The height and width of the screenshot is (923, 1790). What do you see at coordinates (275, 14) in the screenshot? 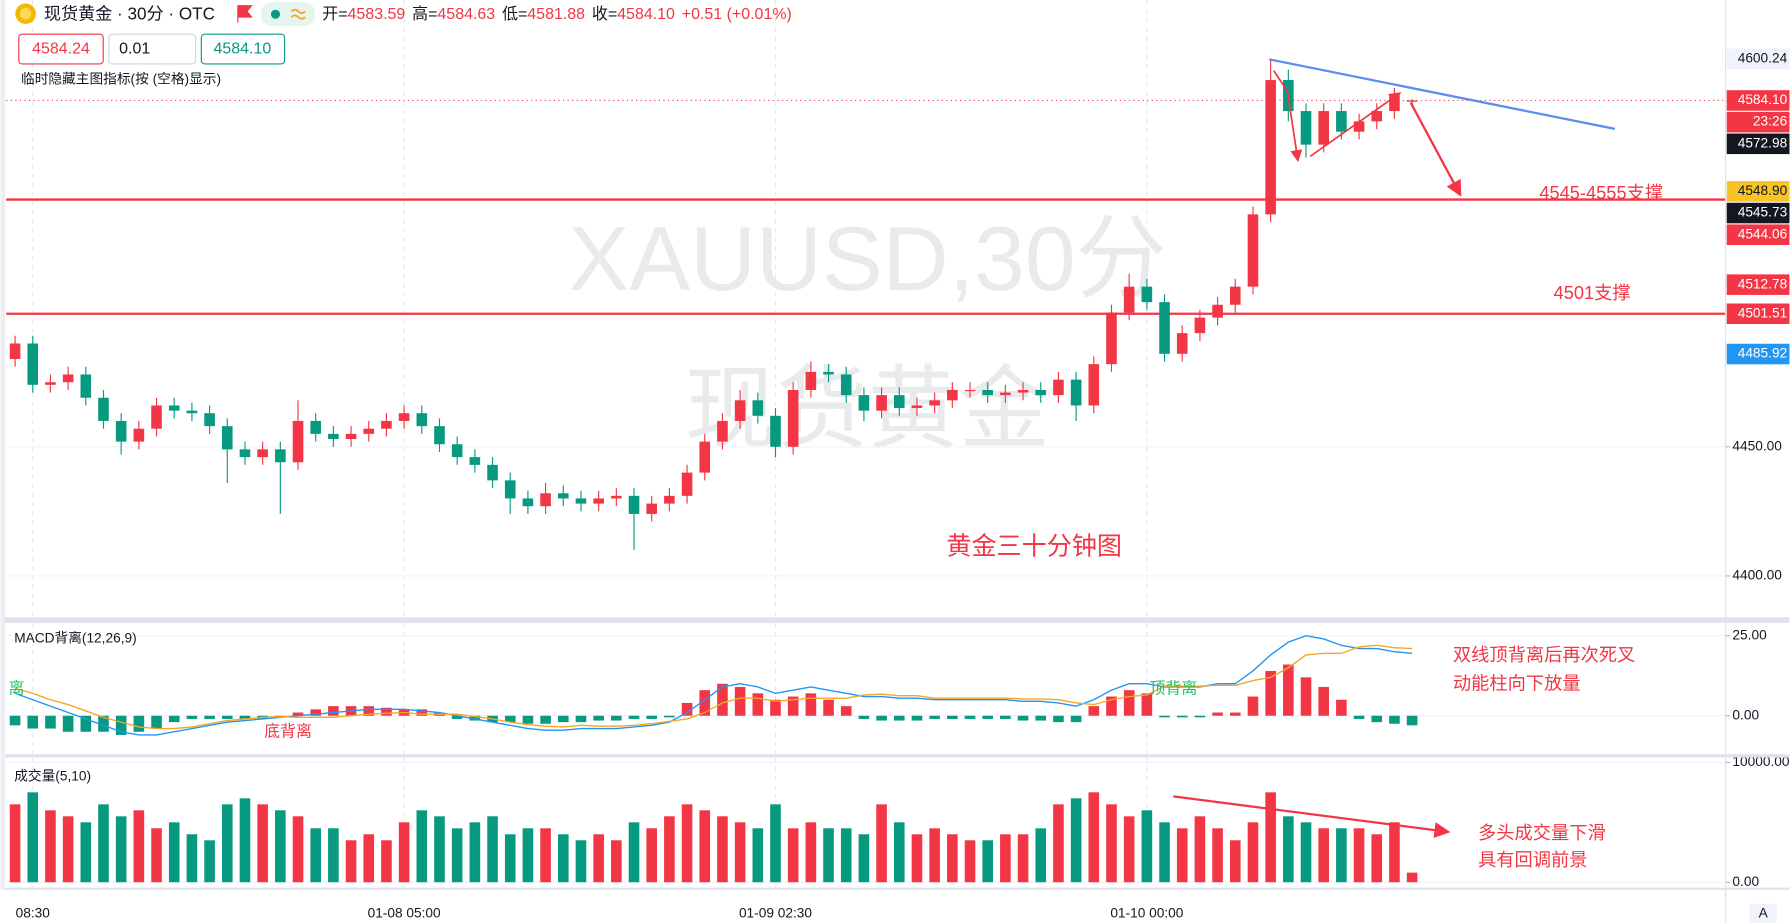
I see `status-dot` at bounding box center [275, 14].